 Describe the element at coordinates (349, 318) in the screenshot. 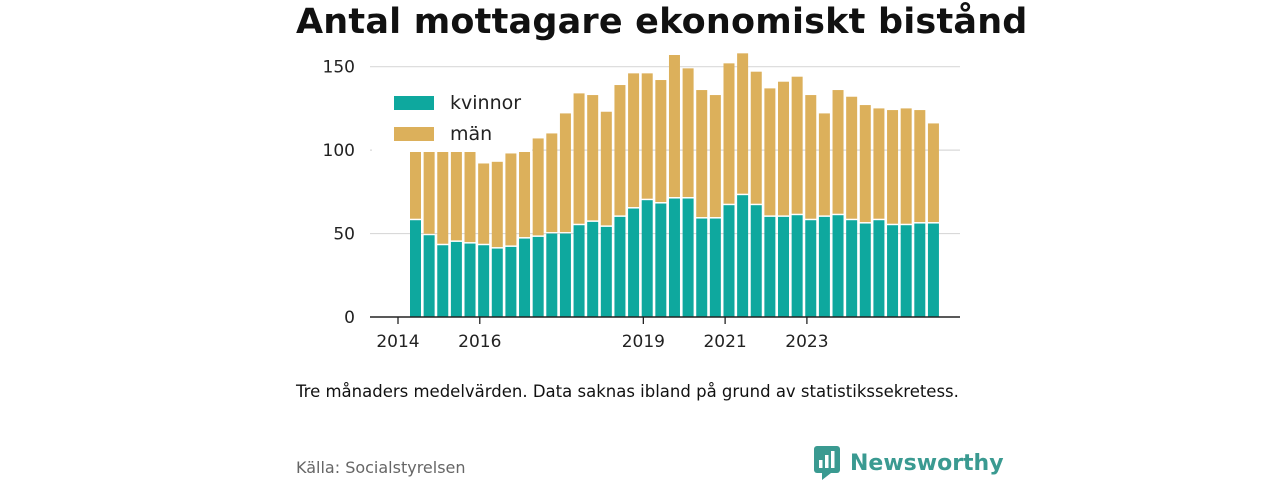

I see `y-tick-label: 0` at that location.